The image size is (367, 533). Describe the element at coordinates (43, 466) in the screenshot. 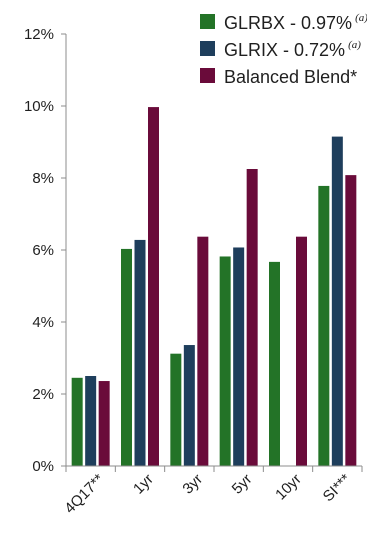

I see `y-tick-label: 0%` at that location.